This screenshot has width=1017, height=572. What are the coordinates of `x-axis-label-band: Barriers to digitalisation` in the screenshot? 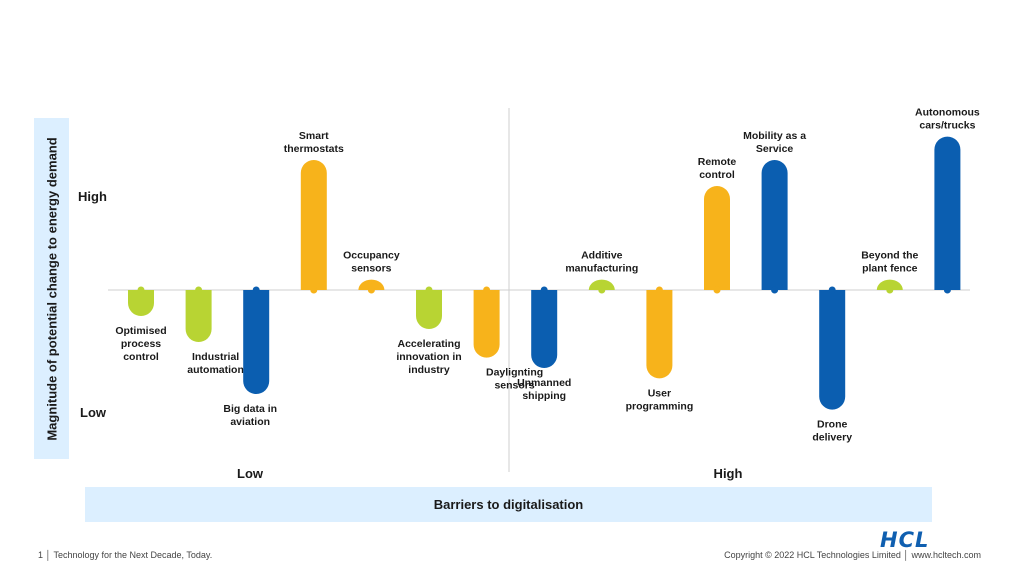 It's located at (508, 504).